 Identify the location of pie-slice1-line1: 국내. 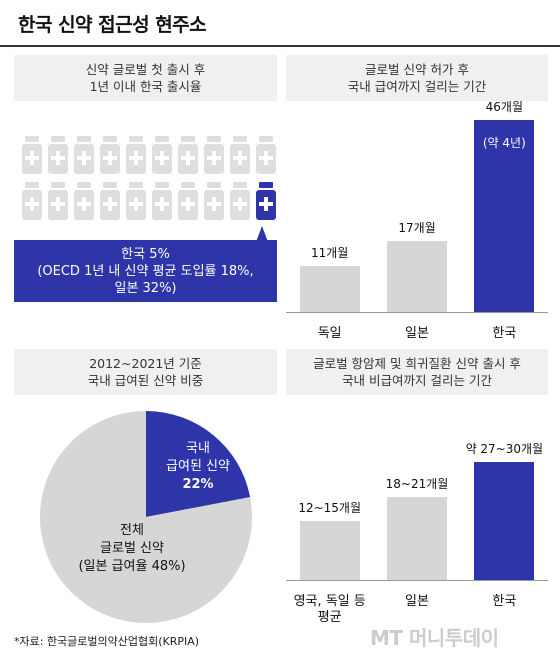
(198, 448).